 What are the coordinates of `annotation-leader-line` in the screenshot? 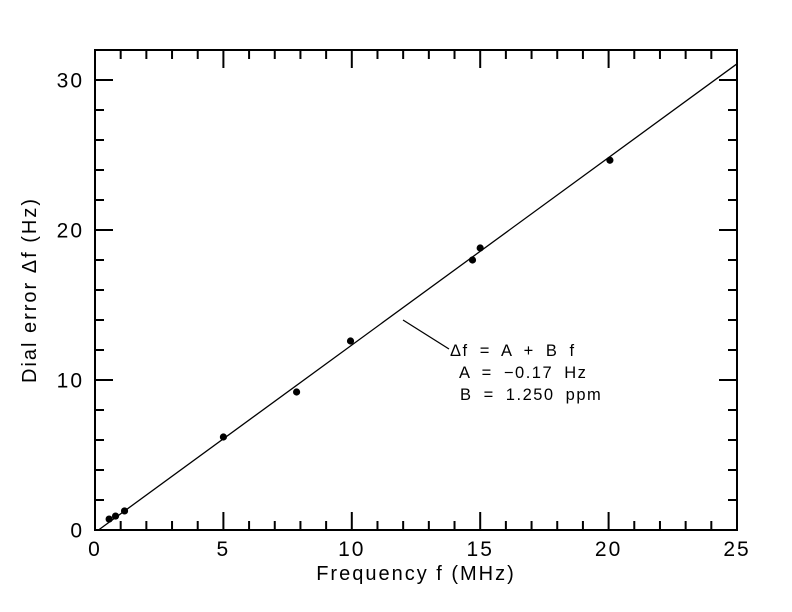 It's located at (426, 334).